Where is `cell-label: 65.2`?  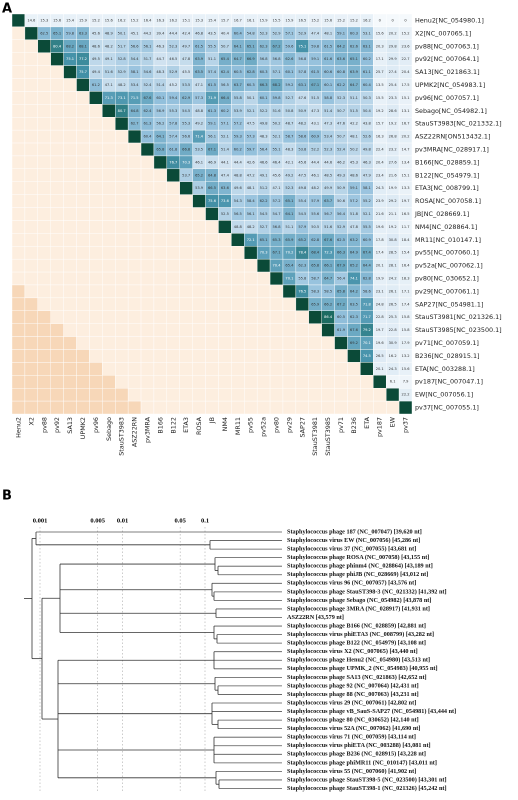 cell-label: 65.2 is located at coordinates (354, 266).